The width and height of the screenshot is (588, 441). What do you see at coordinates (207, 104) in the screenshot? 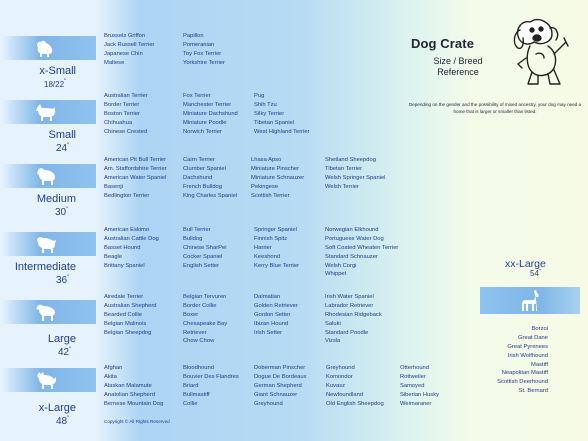
I see `breed-item: Manchester Terrier` at bounding box center [207, 104].